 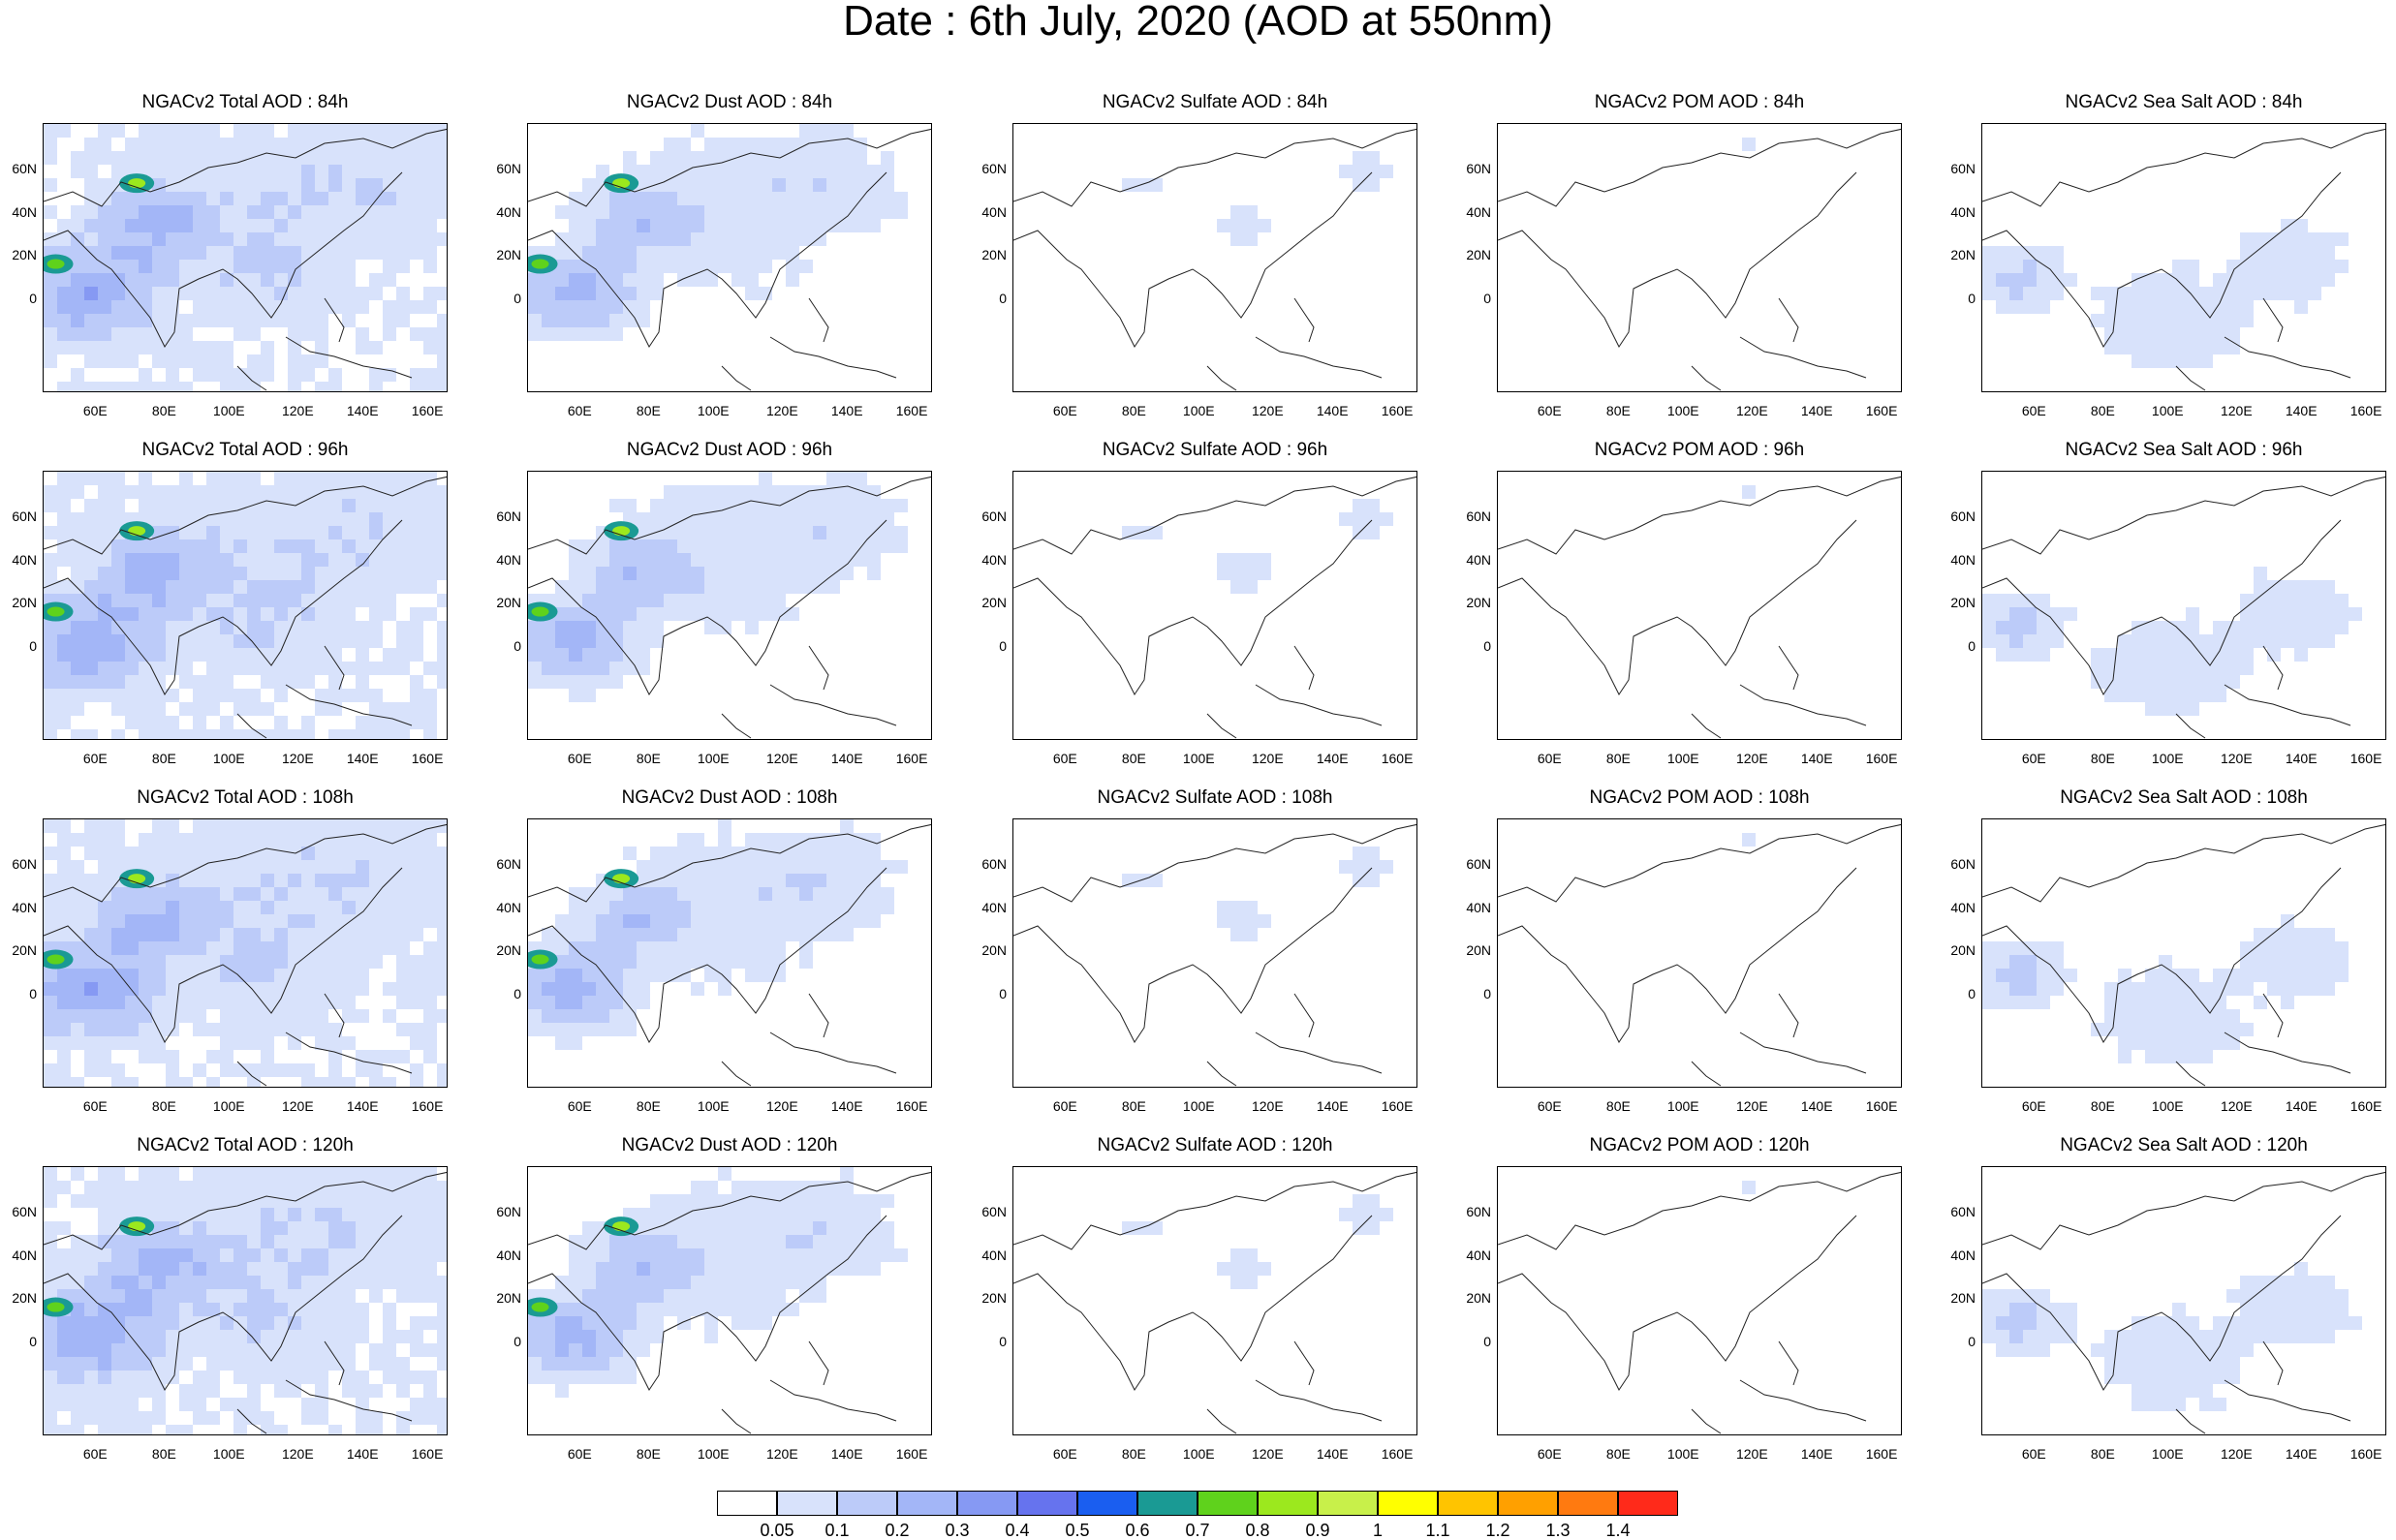 I want to click on panel-title: NGACv2 Dust AOD : 96h, so click(x=729, y=450).